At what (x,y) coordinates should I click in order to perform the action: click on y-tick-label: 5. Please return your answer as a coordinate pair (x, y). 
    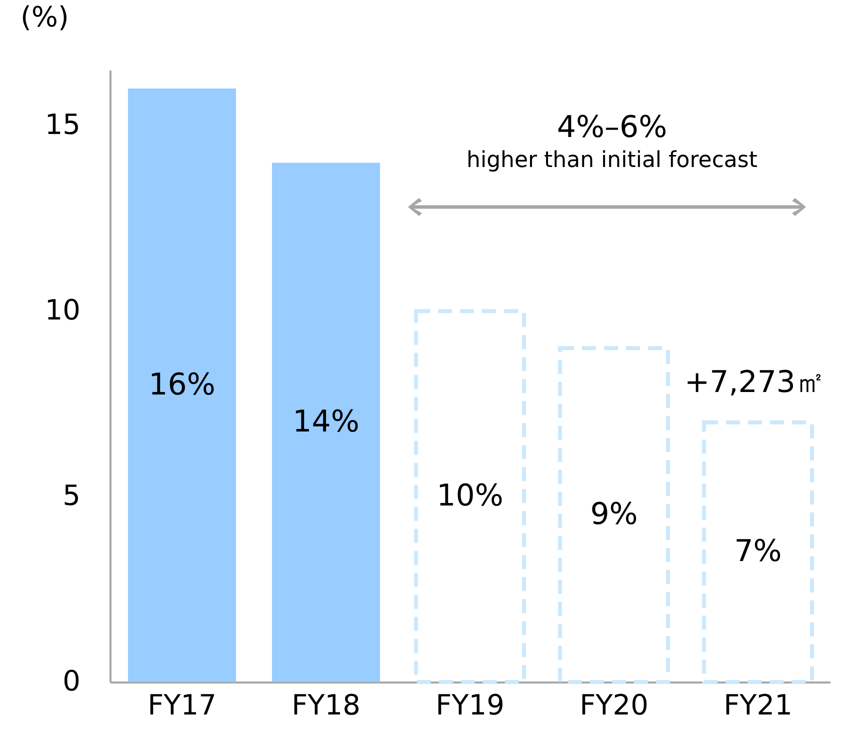
    Looking at the image, I should click on (71, 495).